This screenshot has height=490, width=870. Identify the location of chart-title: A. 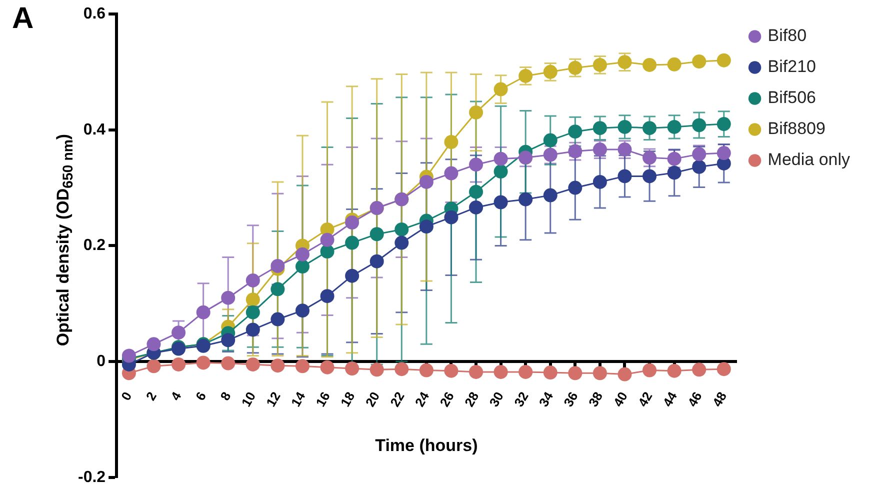
(23, 19).